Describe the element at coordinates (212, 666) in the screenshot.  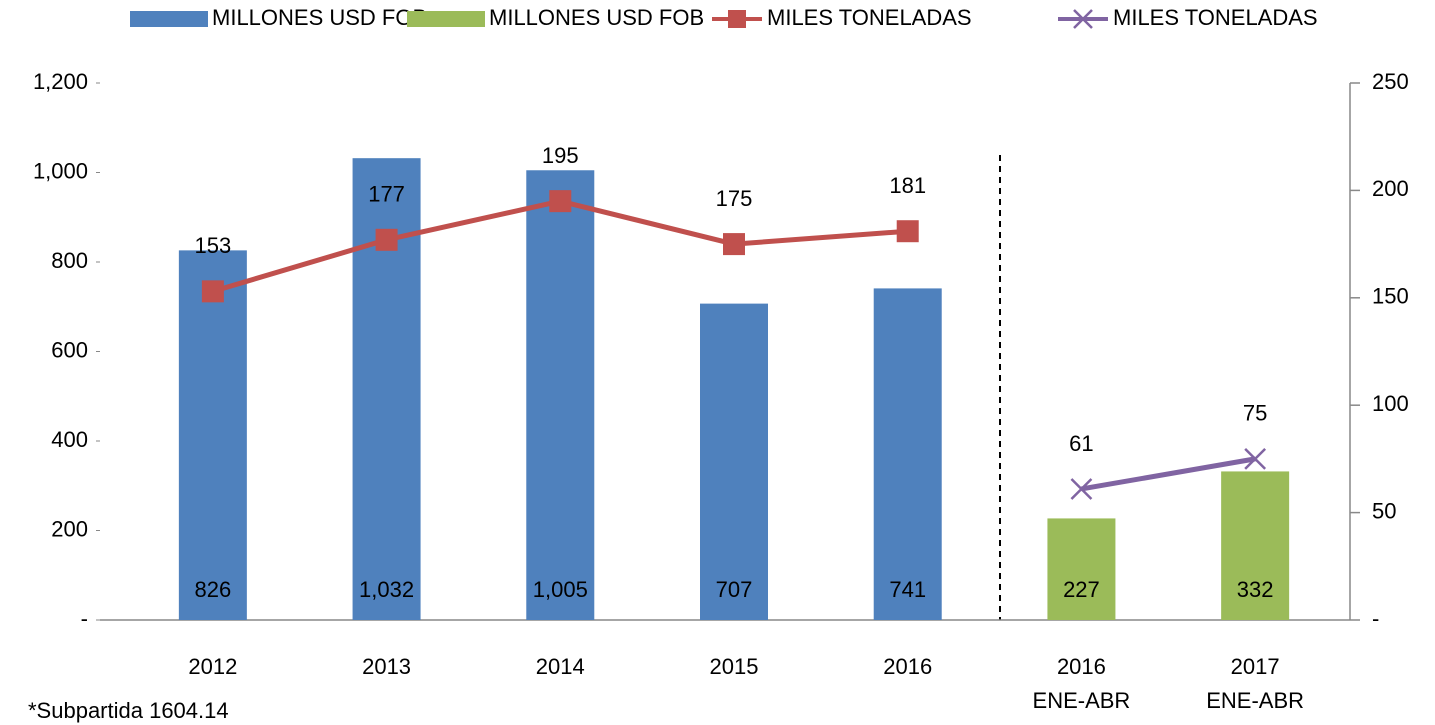
I see `x-tick-label: 2012` at that location.